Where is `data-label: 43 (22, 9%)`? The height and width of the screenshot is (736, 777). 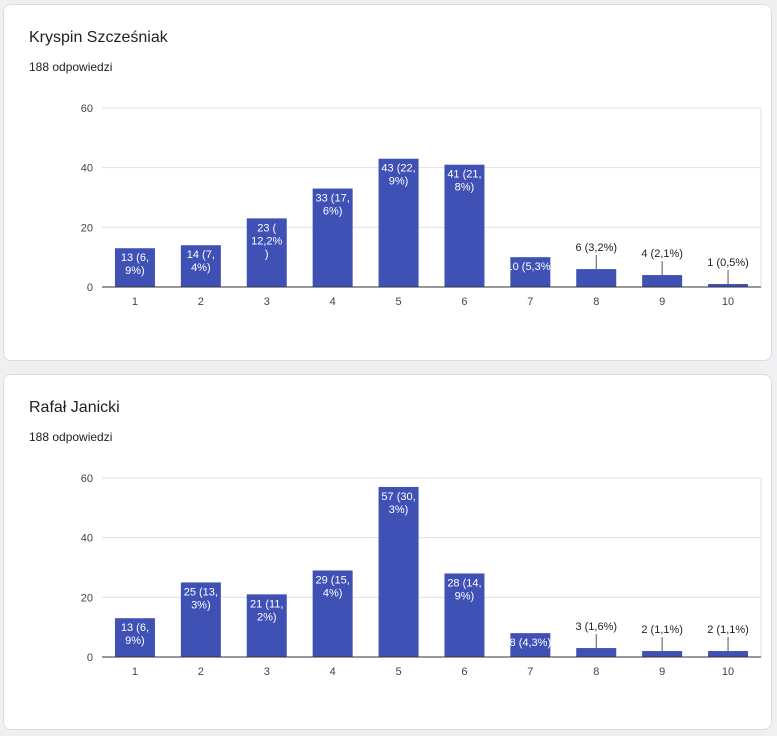 data-label: 43 (22, 9%) is located at coordinates (398, 175).